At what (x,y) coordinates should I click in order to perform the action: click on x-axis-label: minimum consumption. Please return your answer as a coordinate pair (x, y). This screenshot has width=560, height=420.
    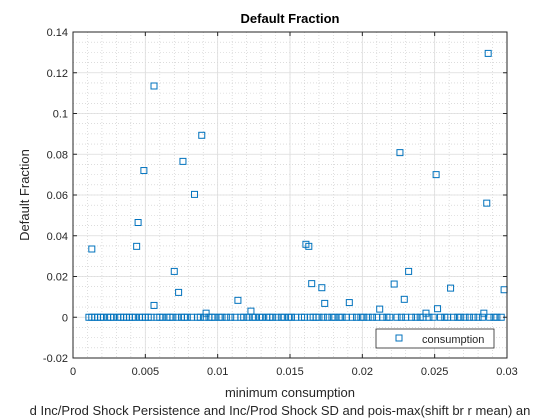
    Looking at the image, I should click on (290, 392).